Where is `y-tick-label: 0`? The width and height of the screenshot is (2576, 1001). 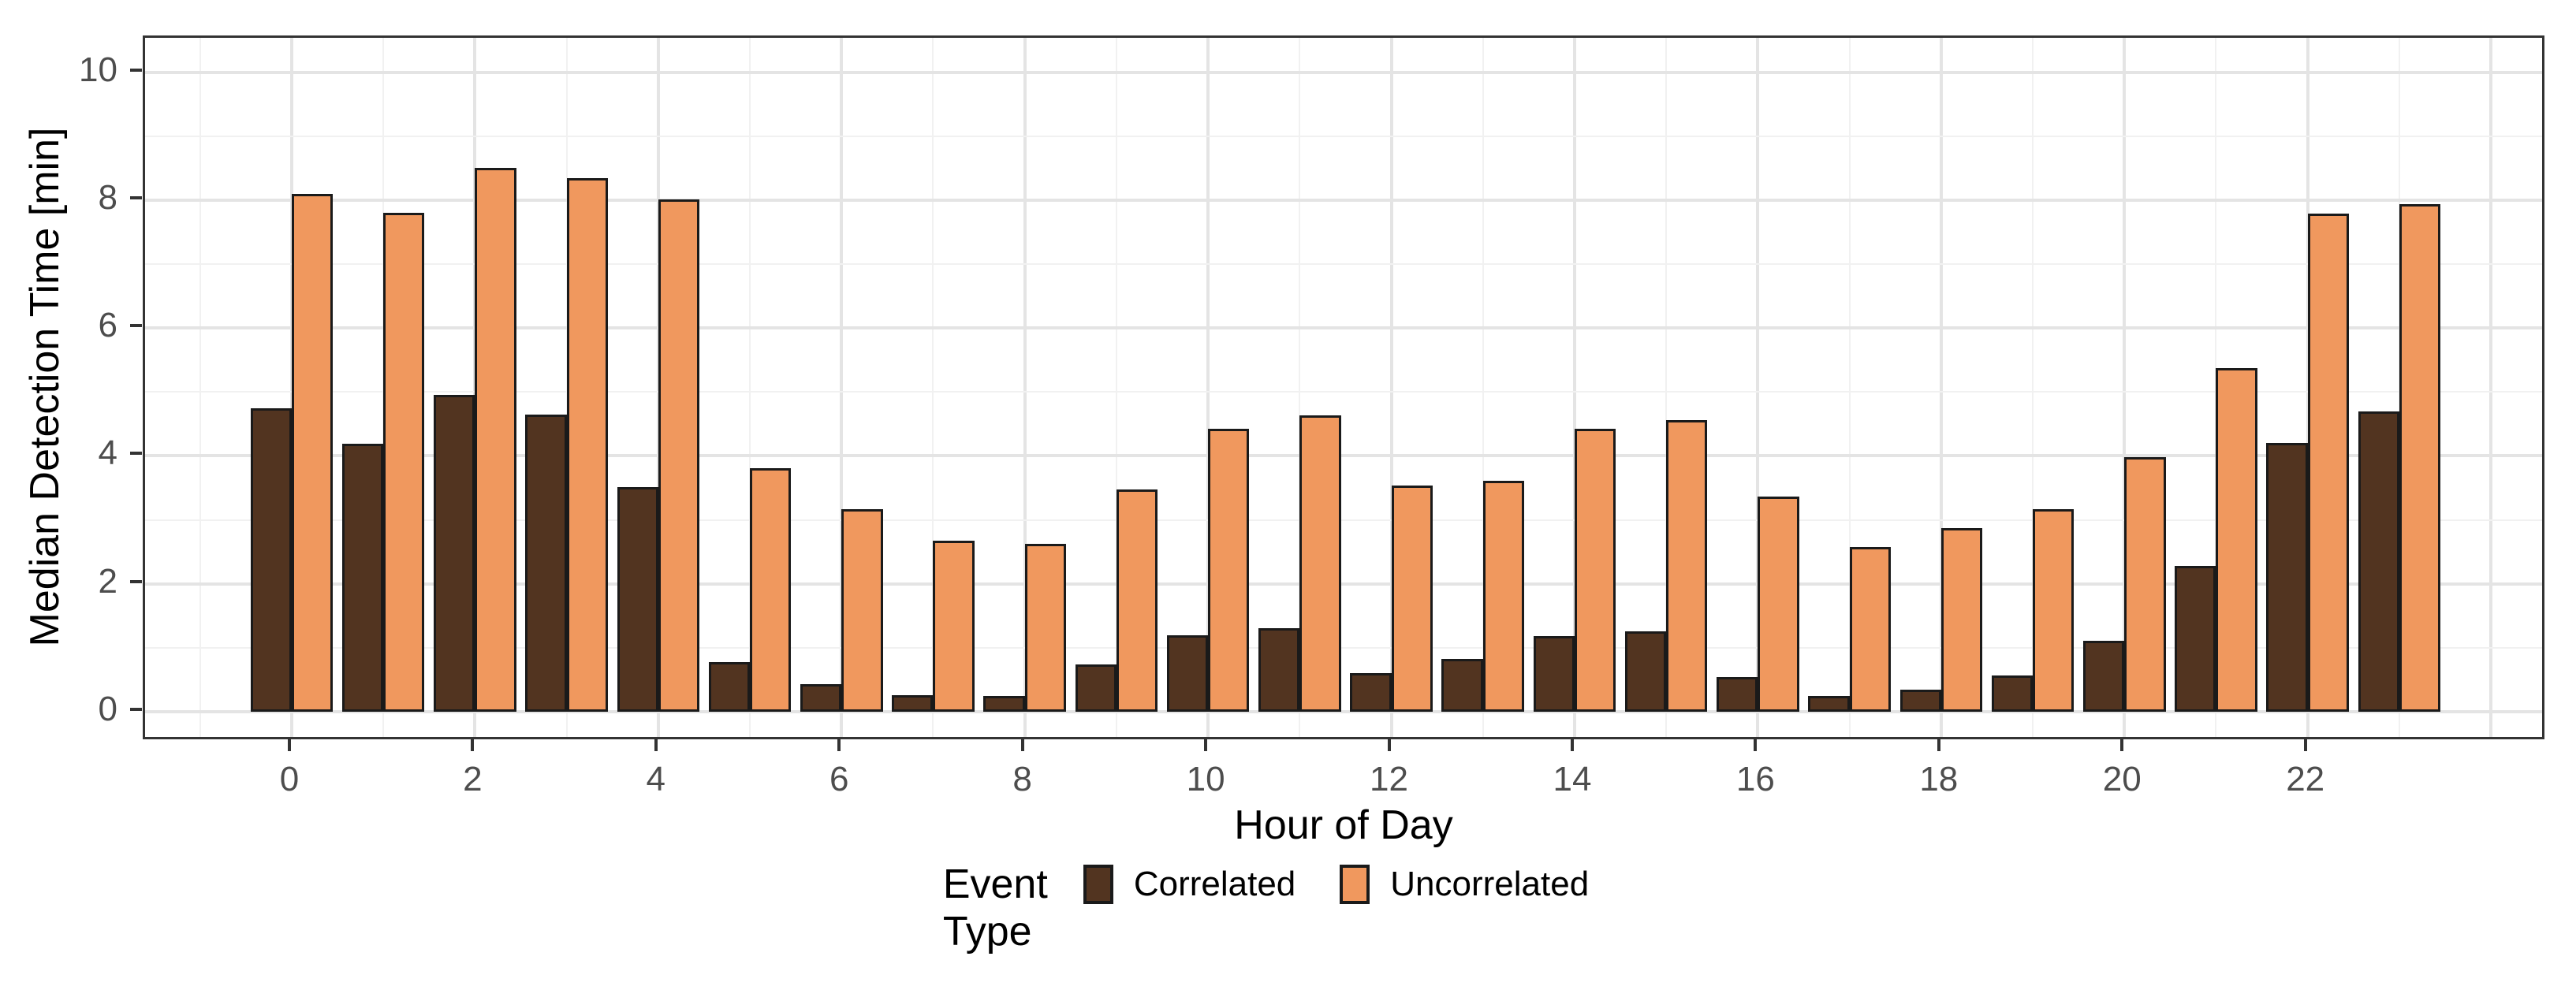 y-tick-label: 0 is located at coordinates (108, 708).